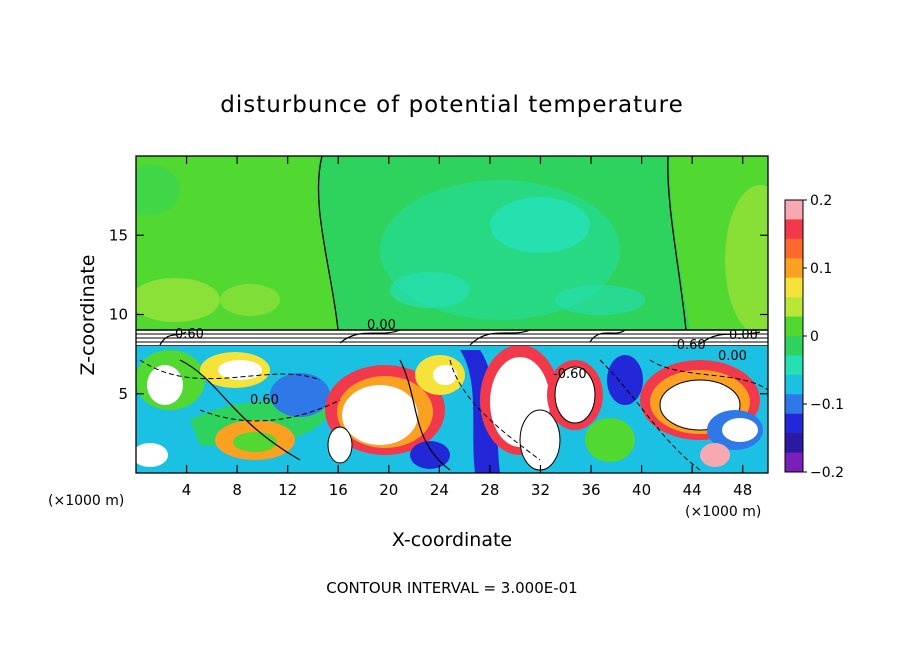 This screenshot has width=904, height=654. Describe the element at coordinates (452, 540) in the screenshot. I see `x-axis-label: X-coordinate` at that location.